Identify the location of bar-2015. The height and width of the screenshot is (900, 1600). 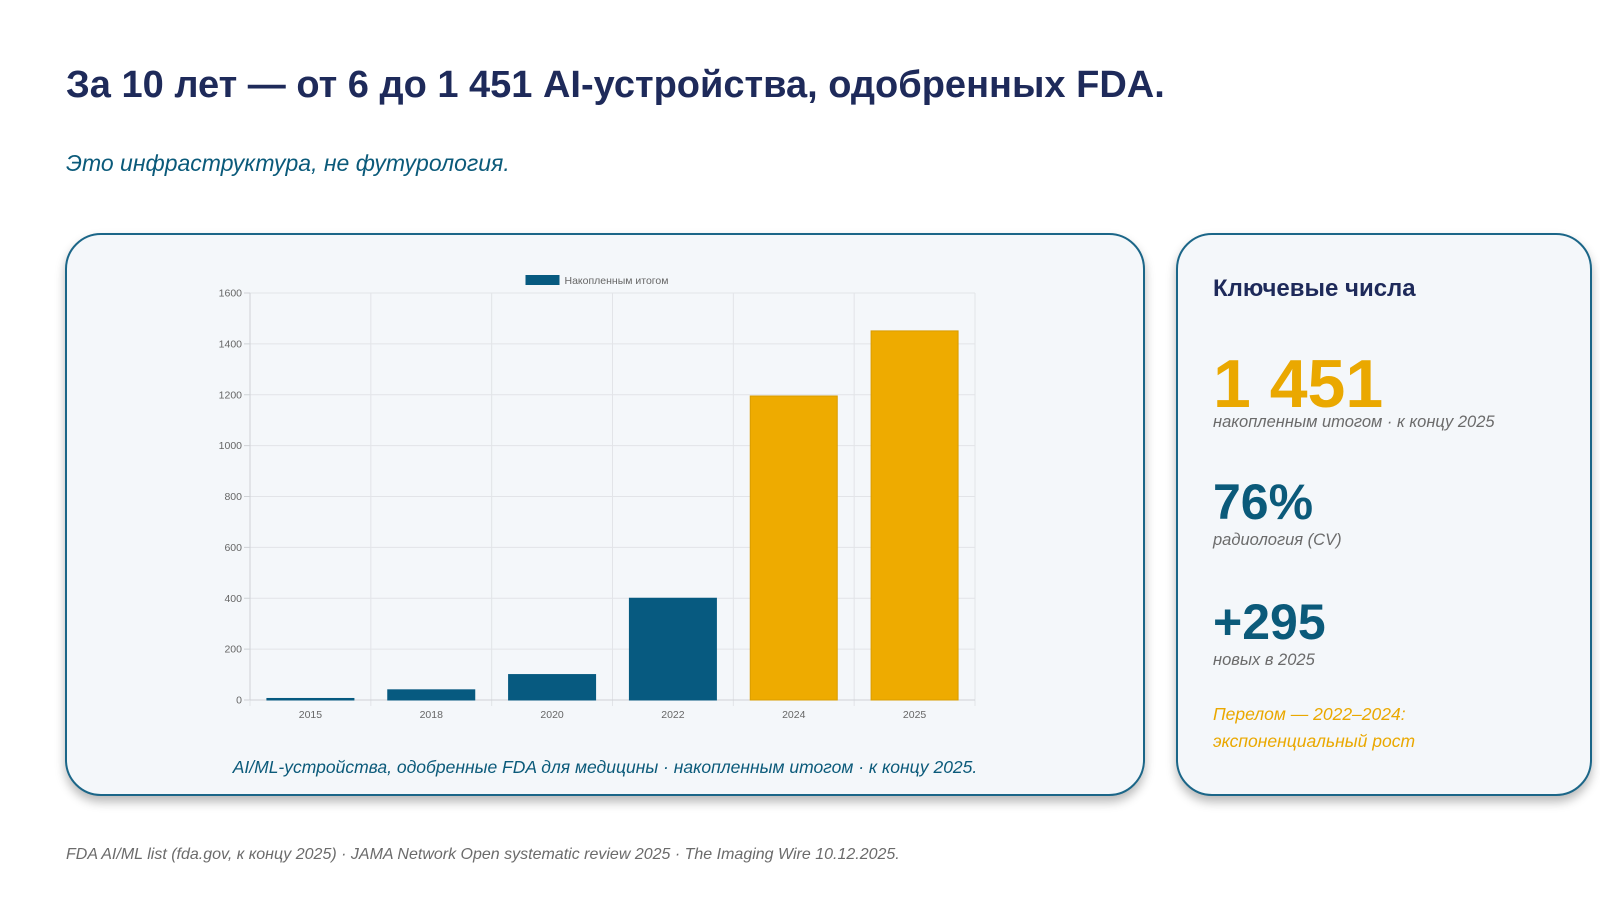
(310, 699).